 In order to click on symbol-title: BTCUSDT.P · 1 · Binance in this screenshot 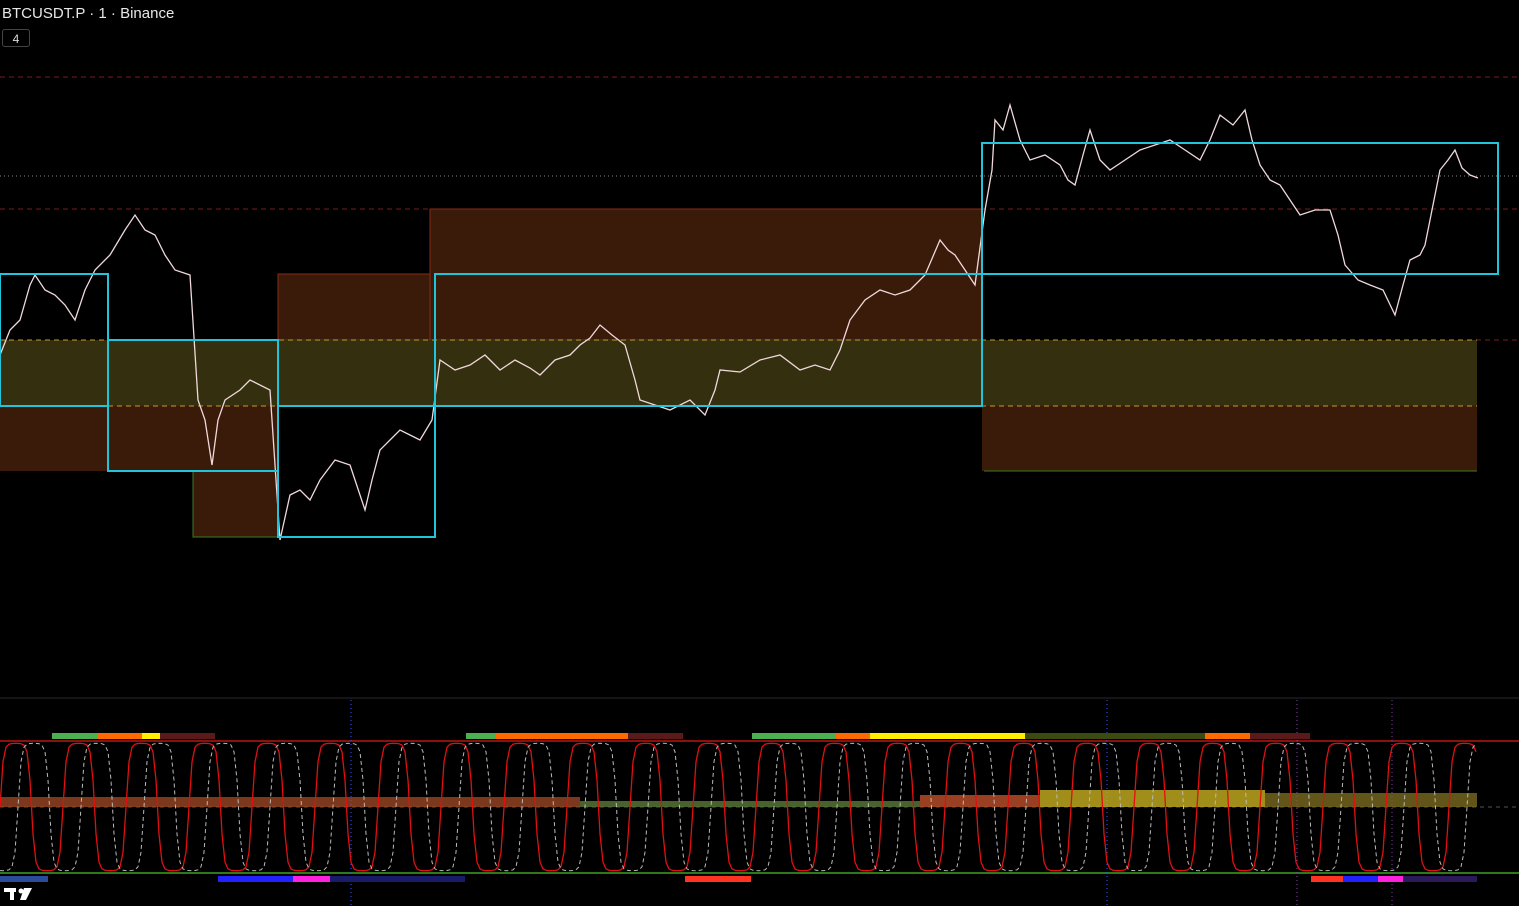, I will do `click(88, 13)`.